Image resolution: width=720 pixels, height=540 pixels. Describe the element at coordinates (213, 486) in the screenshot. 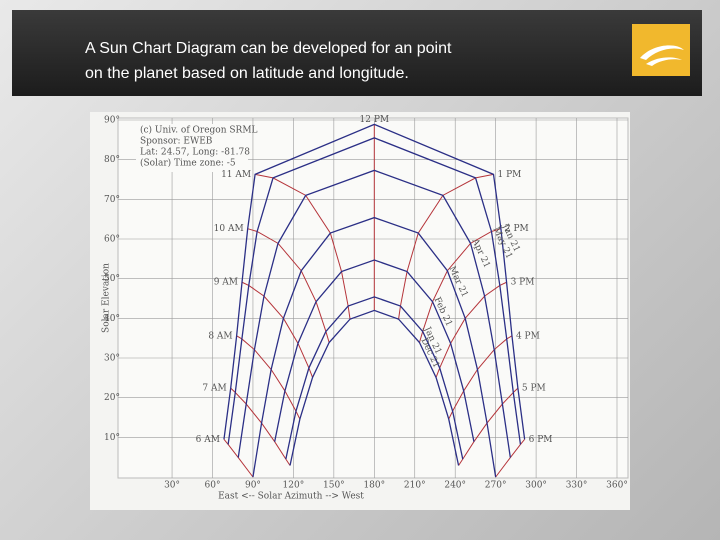

I see `x-tick-label: 60°` at that location.